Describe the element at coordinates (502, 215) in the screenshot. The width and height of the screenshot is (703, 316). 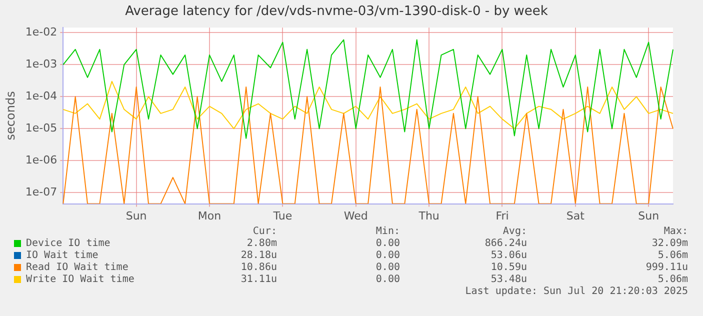
I see `x-tick-label: Fri` at that location.